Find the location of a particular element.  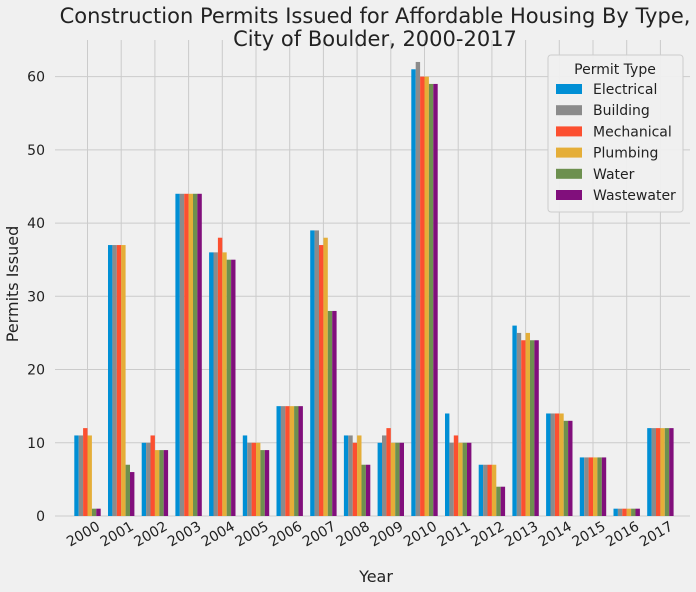

y-tick-label: 10 is located at coordinates (36, 444).